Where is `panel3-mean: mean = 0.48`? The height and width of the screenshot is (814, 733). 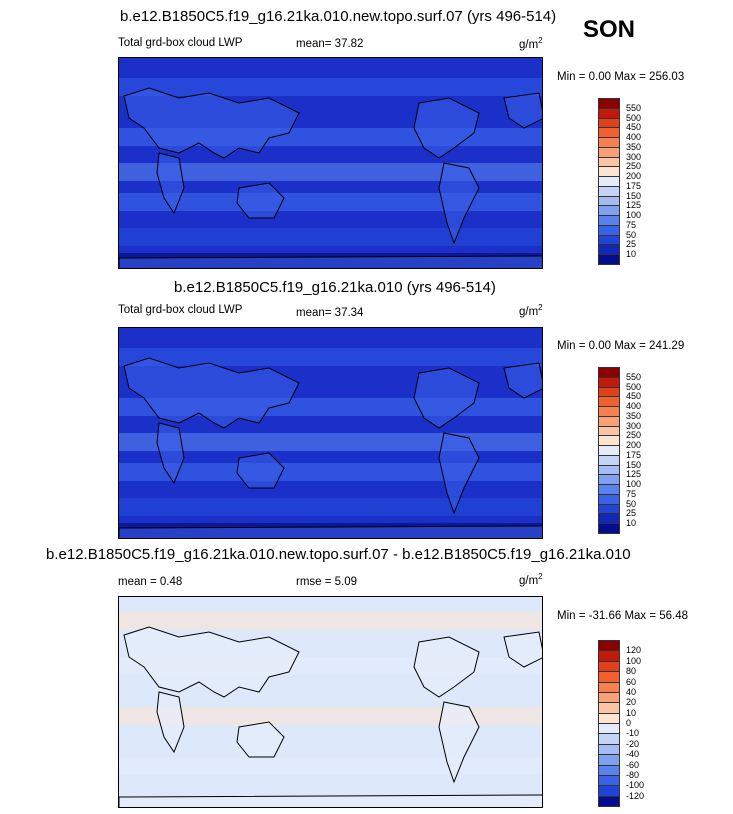
panel3-mean: mean = 0.48 is located at coordinates (150, 582).